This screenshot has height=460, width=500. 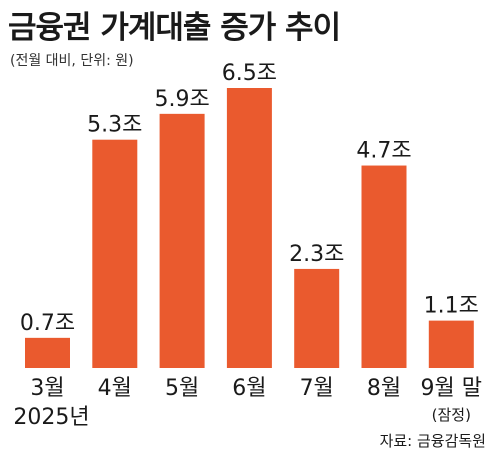 I want to click on category-note-1: 2025년, so click(x=51, y=417).